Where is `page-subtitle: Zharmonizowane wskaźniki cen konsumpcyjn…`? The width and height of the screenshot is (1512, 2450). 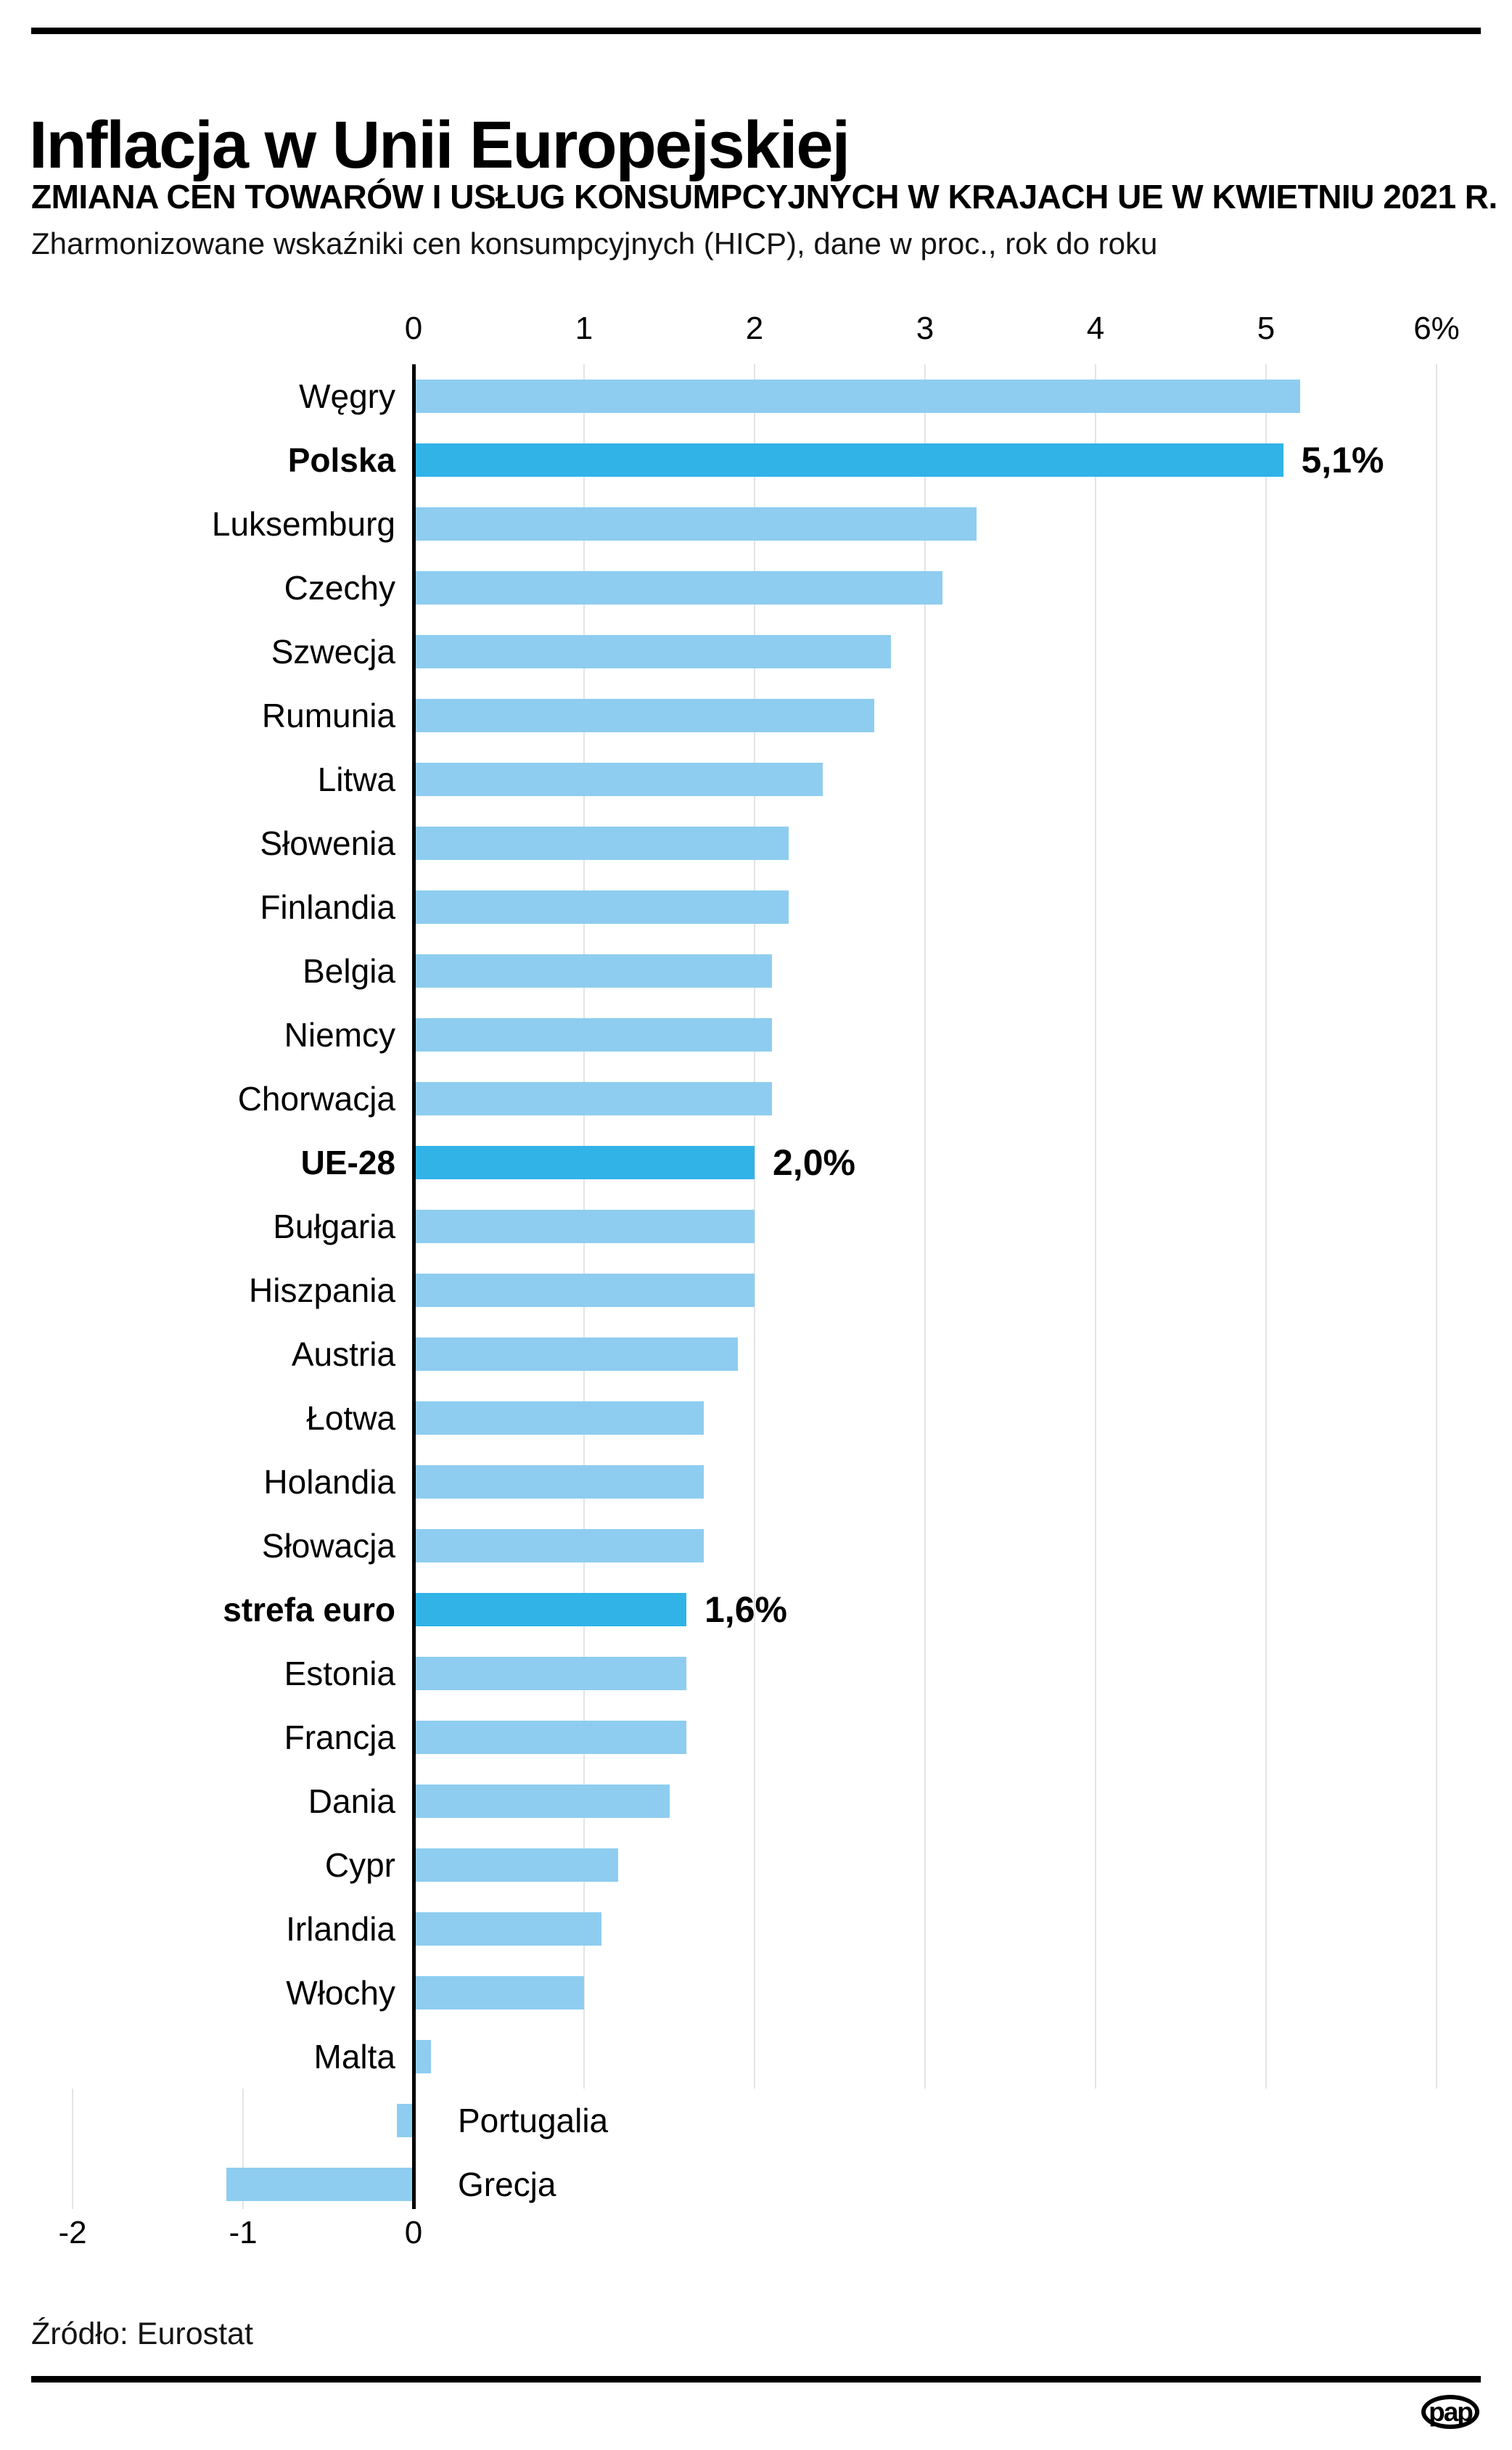
page-subtitle: Zharmonizowane wskaźniki cen konsumpcyjn… is located at coordinates (595, 243).